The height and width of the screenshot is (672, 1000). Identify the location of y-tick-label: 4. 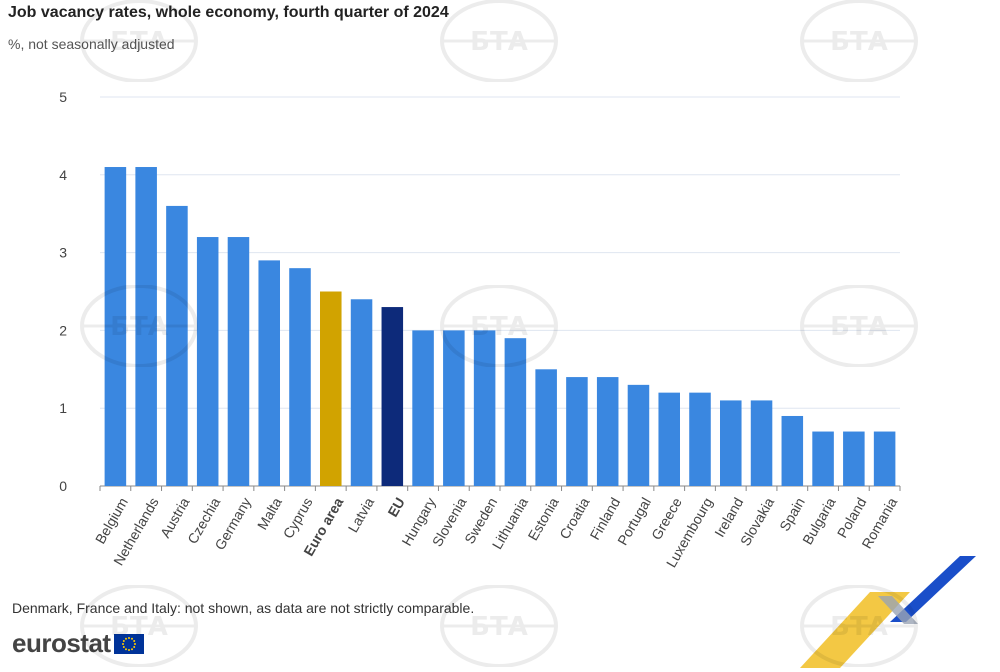
(63, 175).